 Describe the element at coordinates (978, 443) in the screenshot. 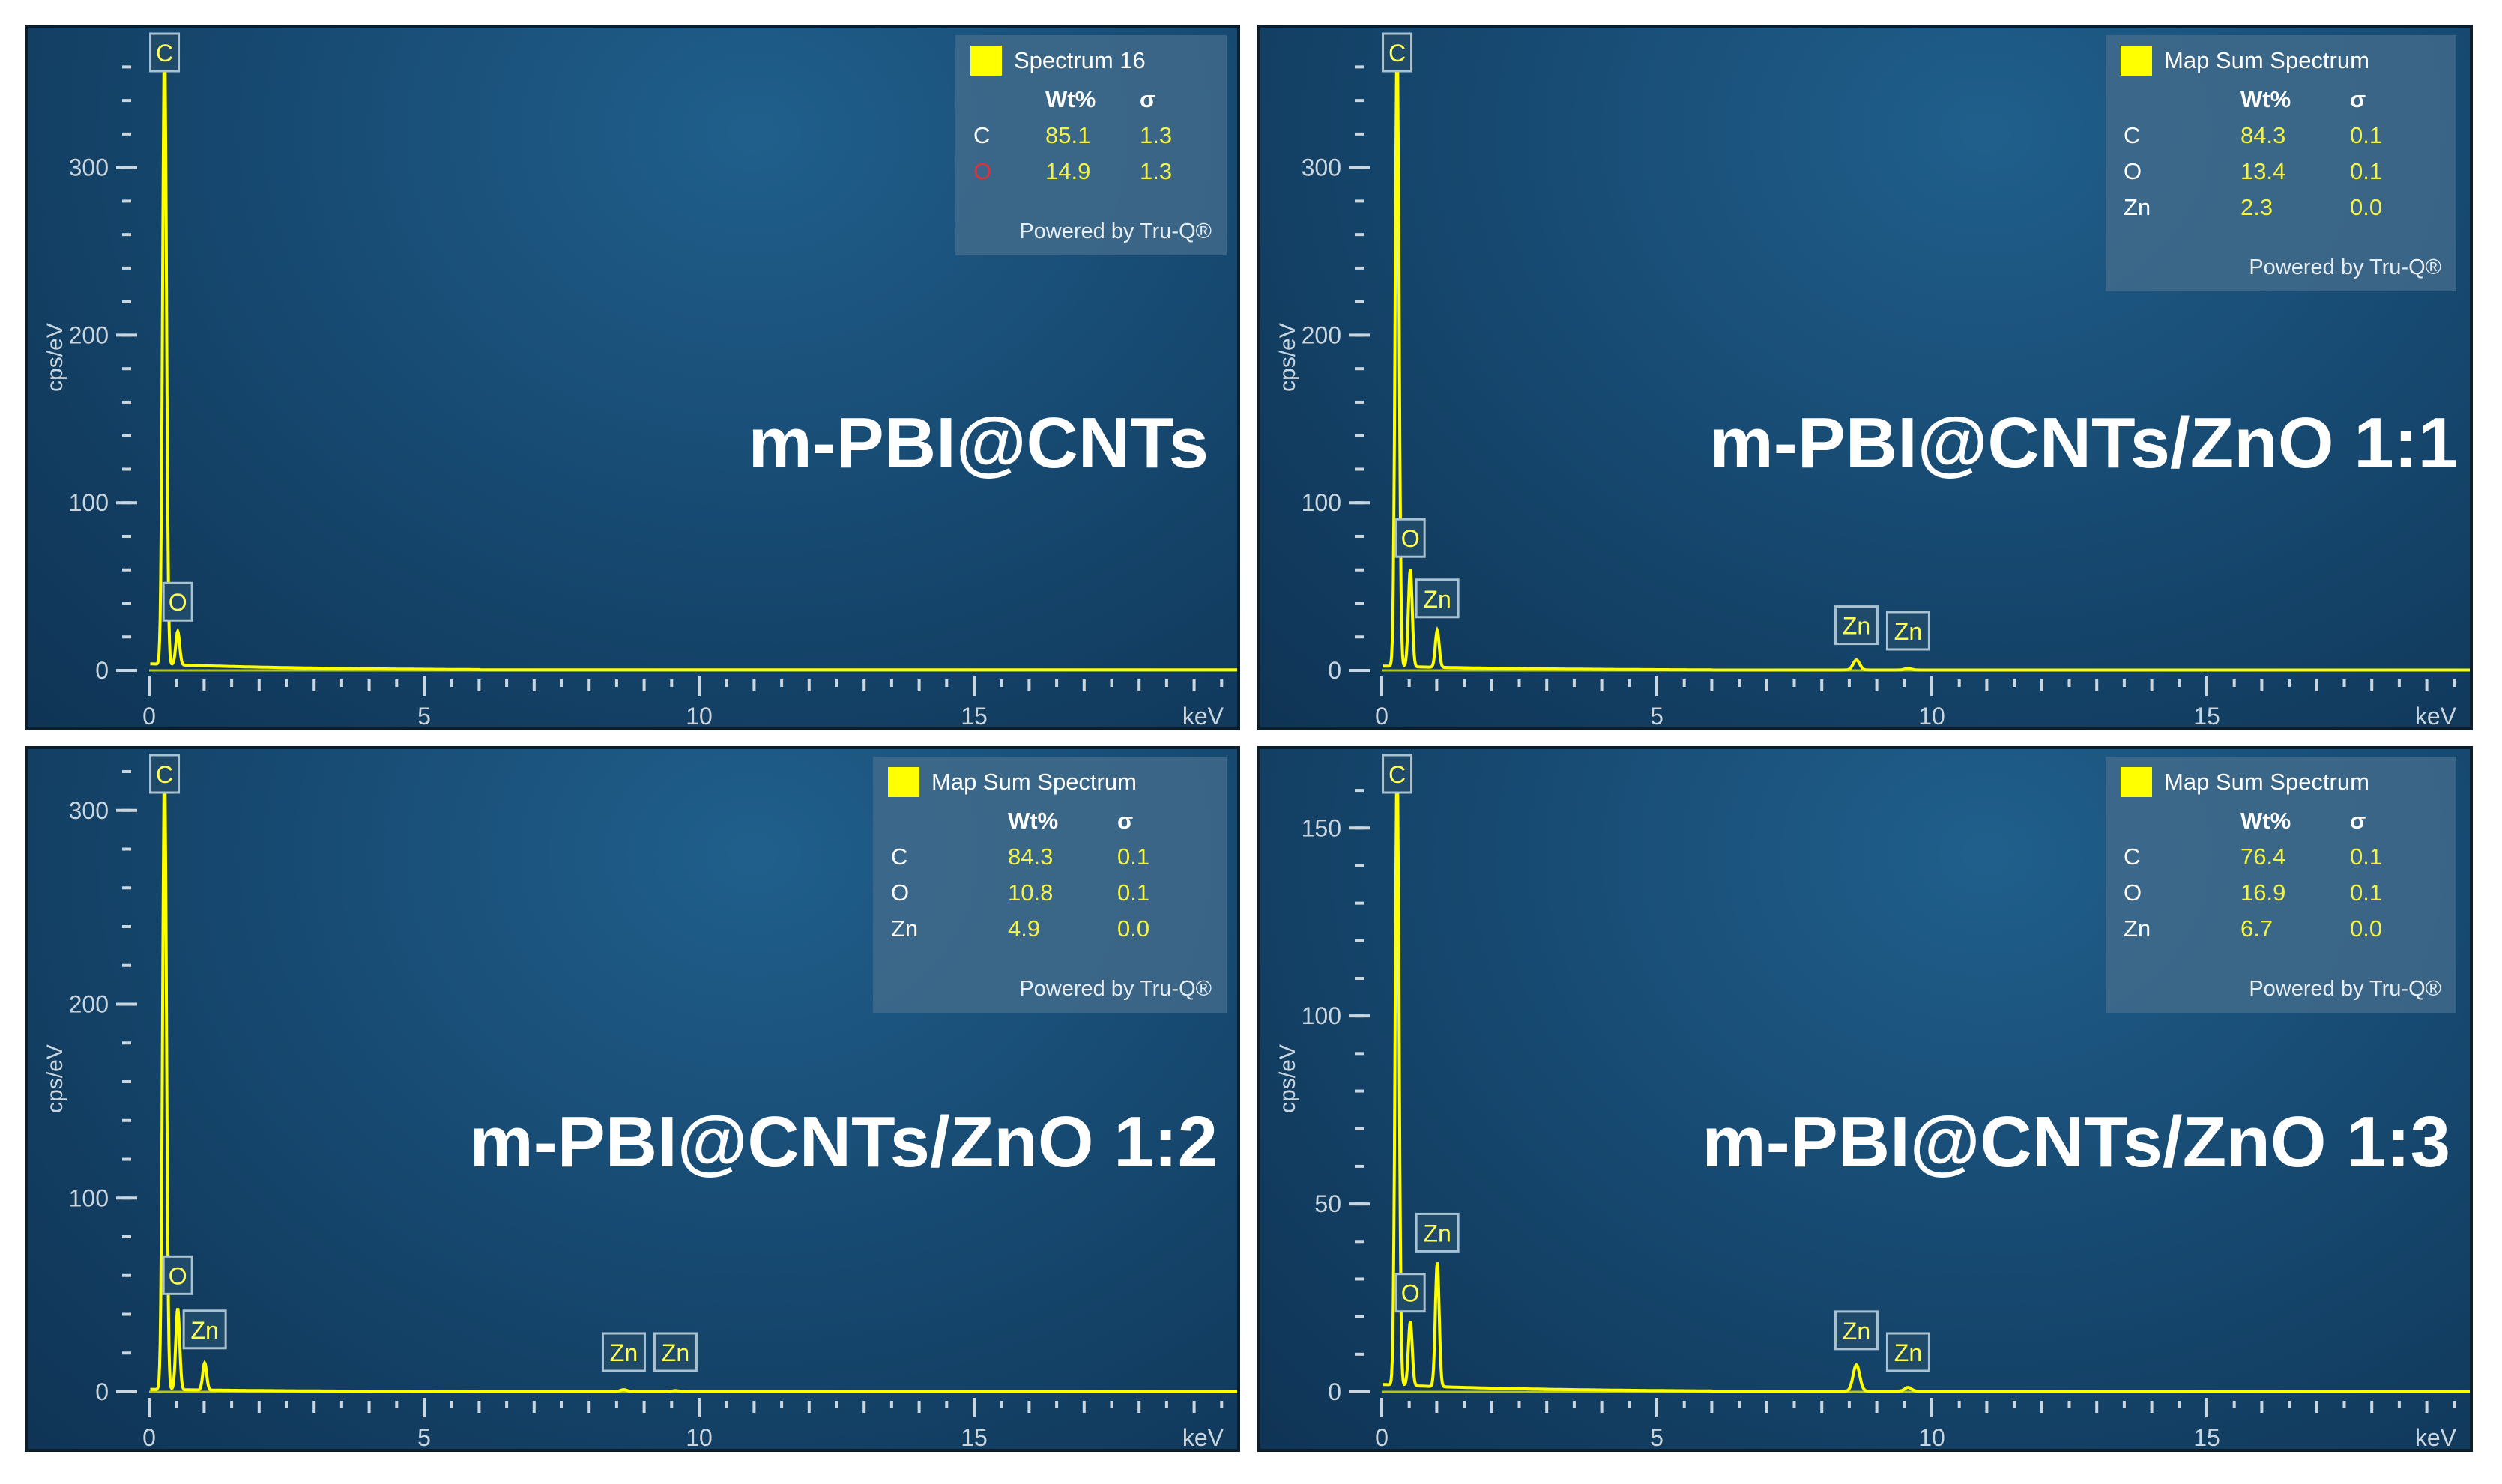

I see `sample-title: m-PBI@CNTs` at that location.